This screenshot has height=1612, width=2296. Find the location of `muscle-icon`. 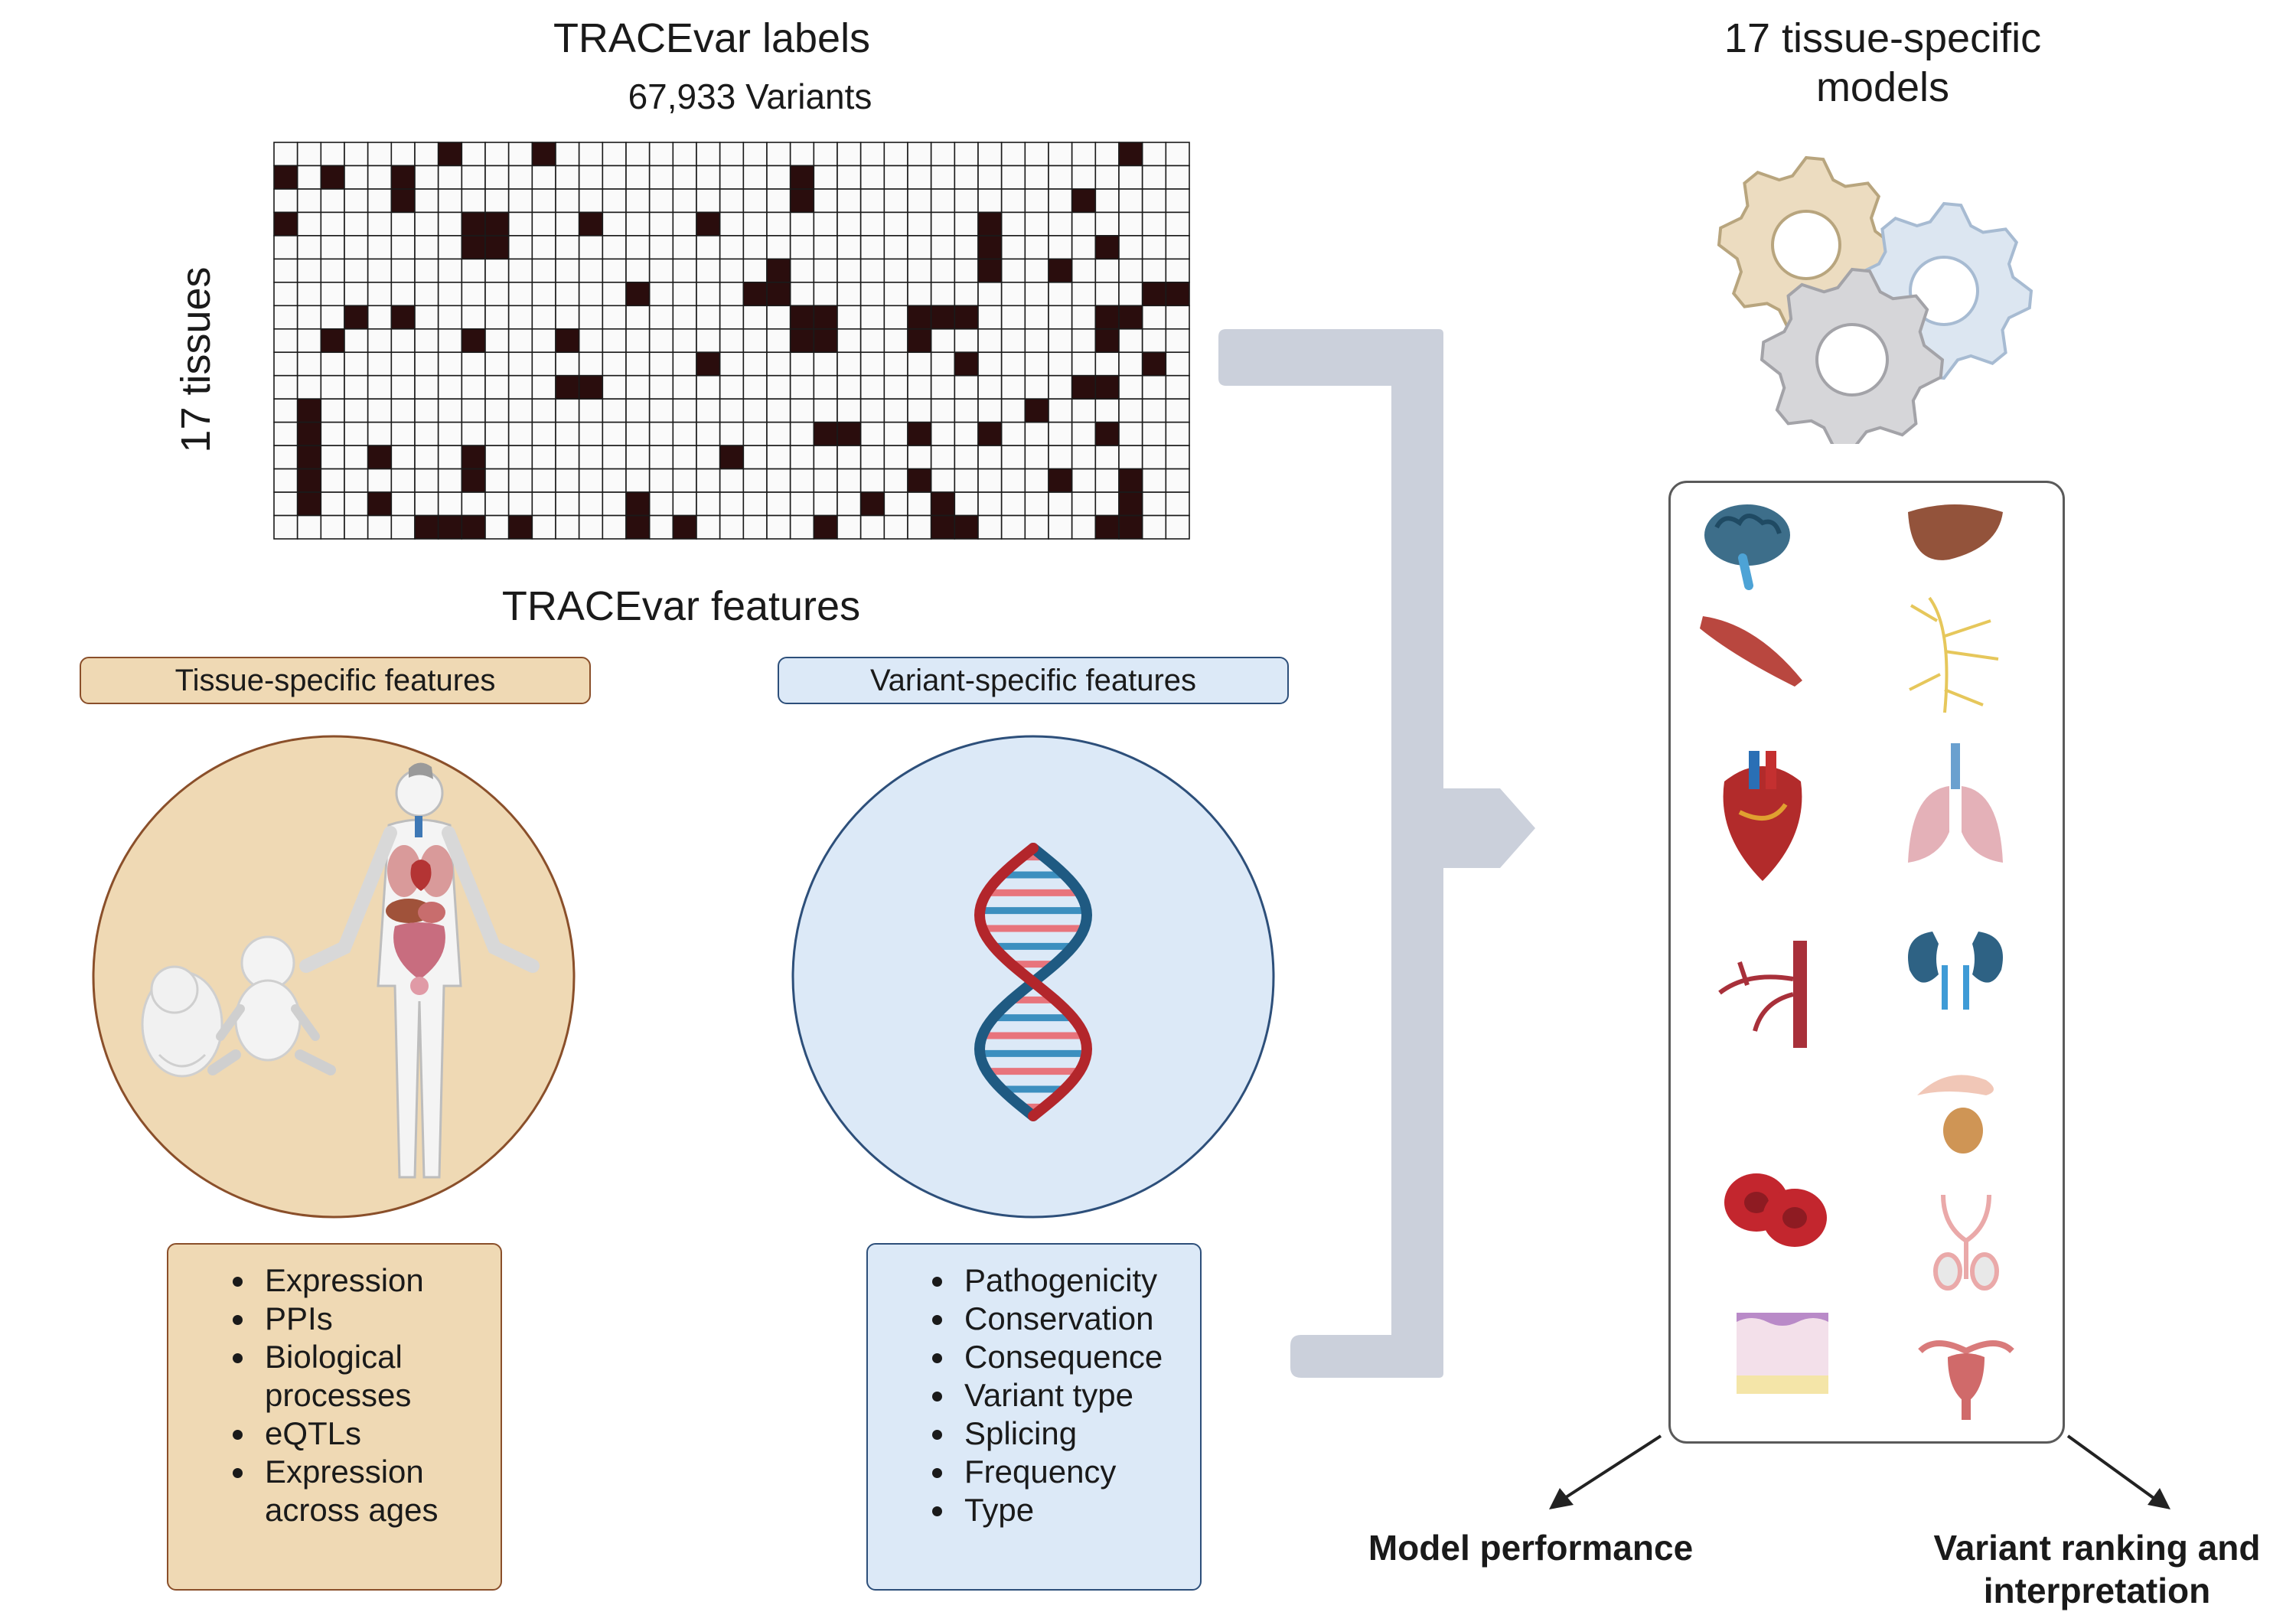

muscle-icon is located at coordinates (1751, 651).